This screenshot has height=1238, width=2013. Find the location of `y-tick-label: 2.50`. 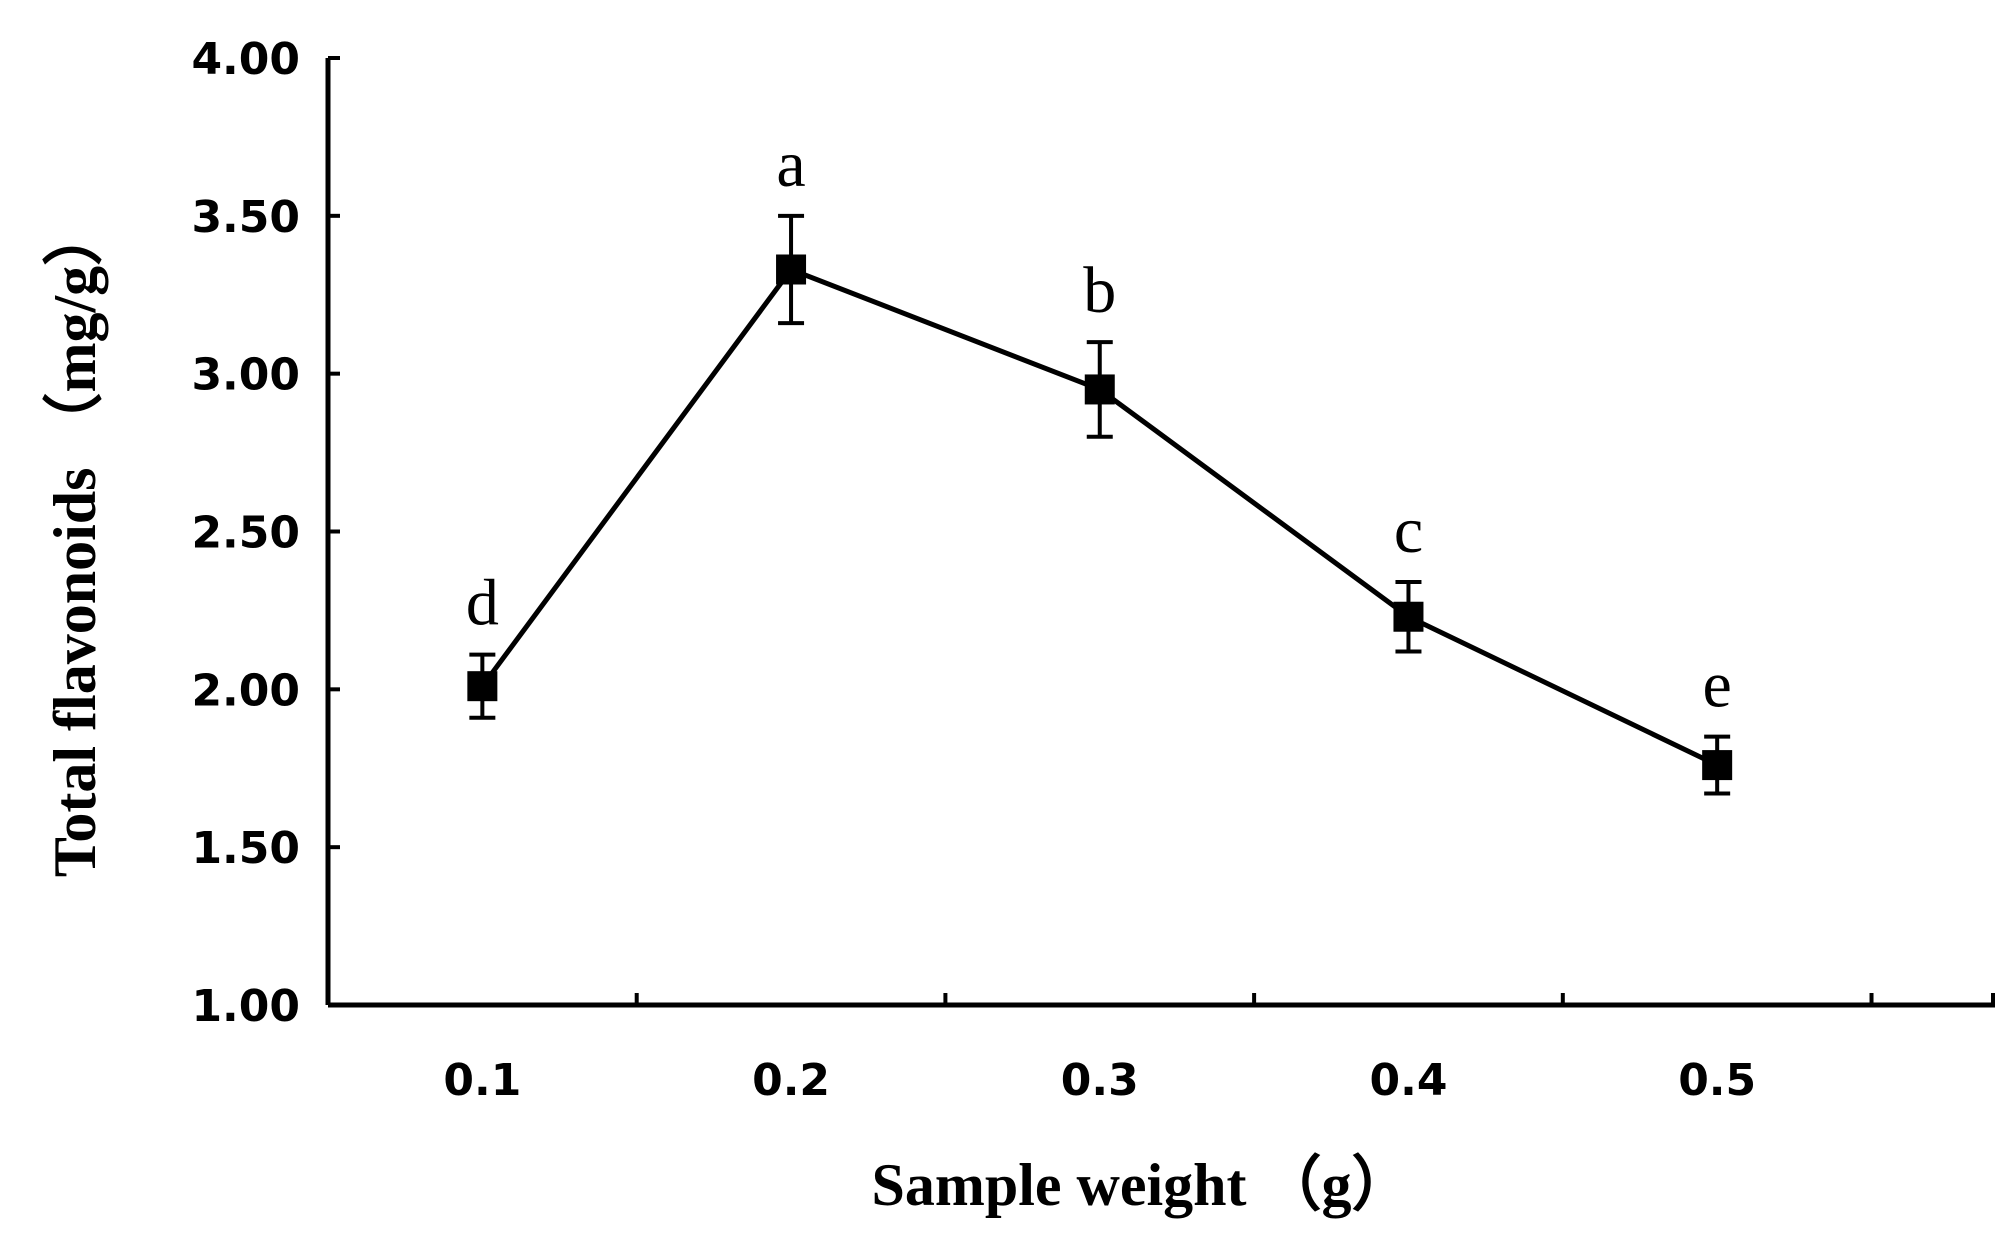

y-tick-label: 2.50 is located at coordinates (245, 533).